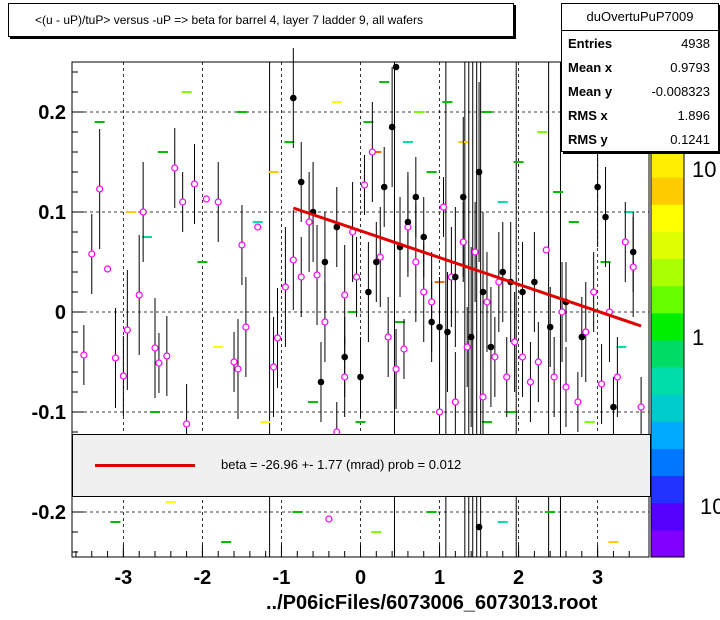 This screenshot has height=620, width=720. Describe the element at coordinates (467, 267) in the screenshot. I see `fit-line` at that location.